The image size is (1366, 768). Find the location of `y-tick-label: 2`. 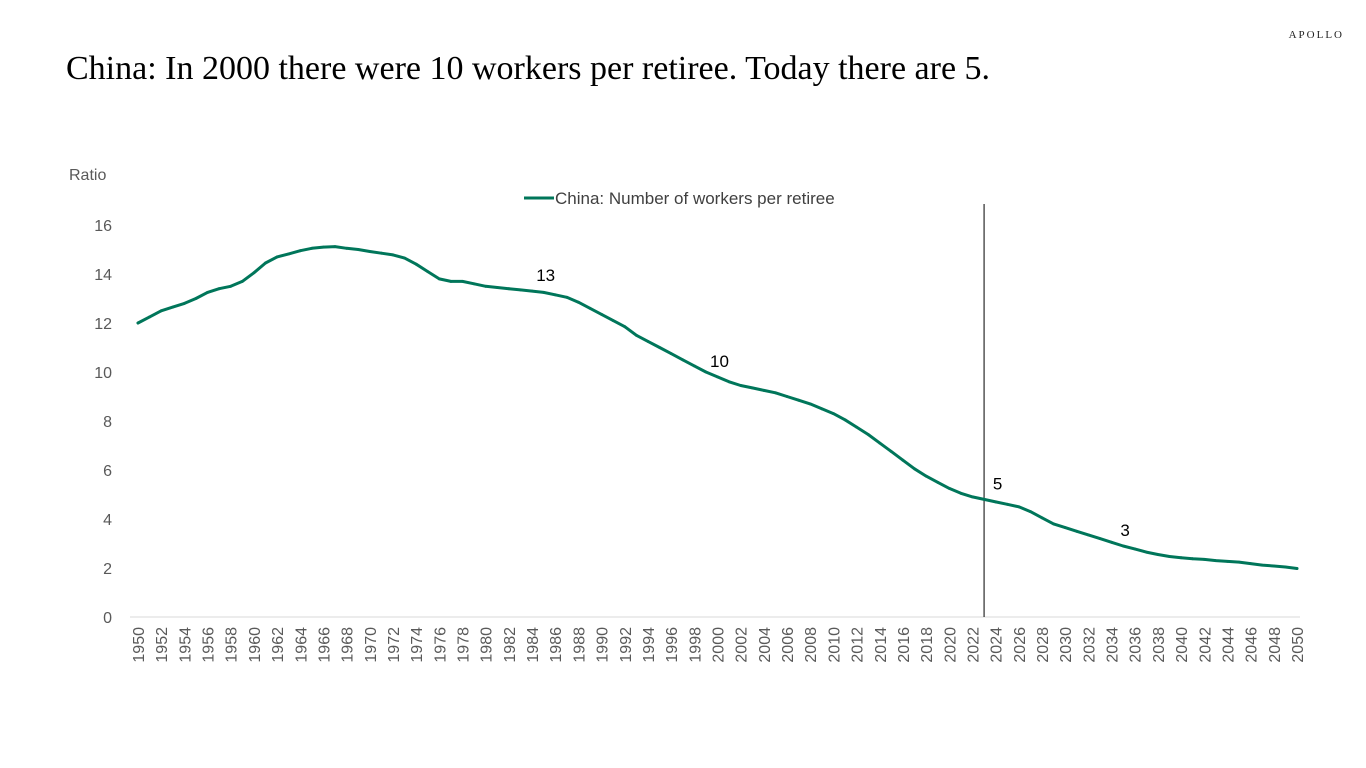

y-tick-label: 2 is located at coordinates (107, 569).